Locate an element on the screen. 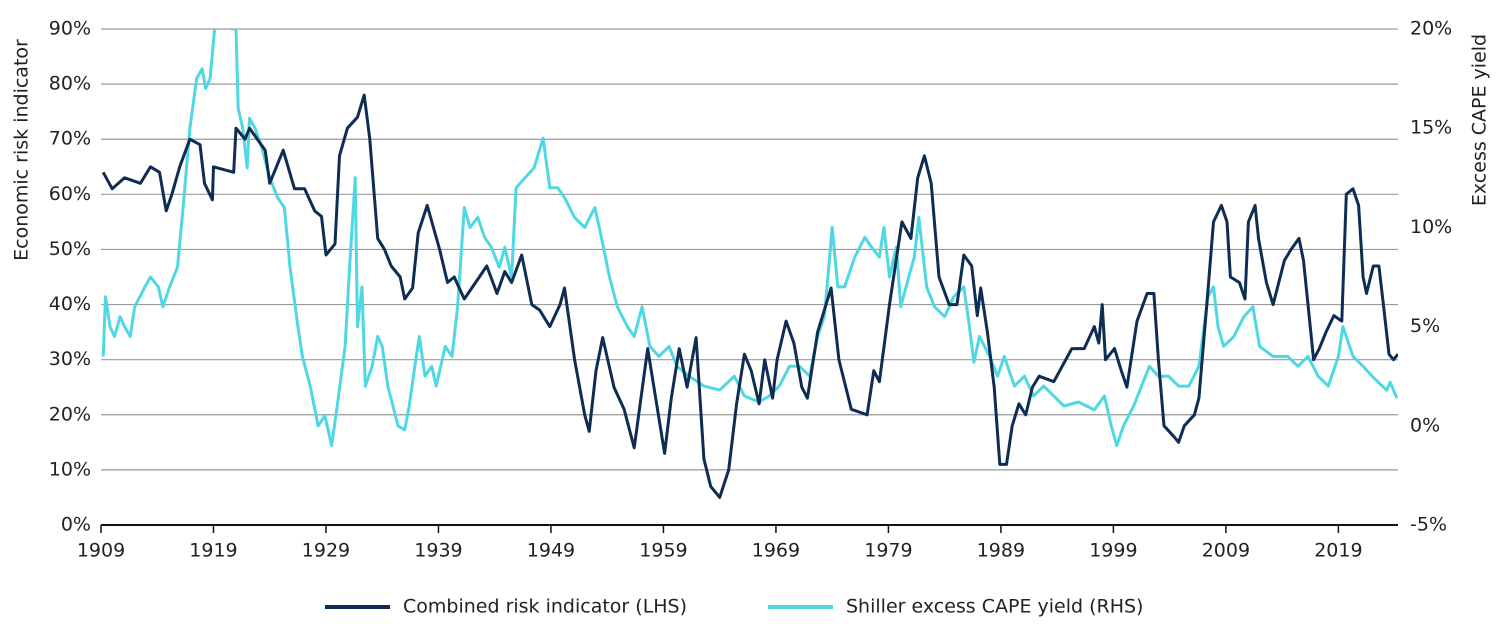 Image resolution: width=1500 pixels, height=630 pixels. y2-tick-label: 20% is located at coordinates (1431, 29).